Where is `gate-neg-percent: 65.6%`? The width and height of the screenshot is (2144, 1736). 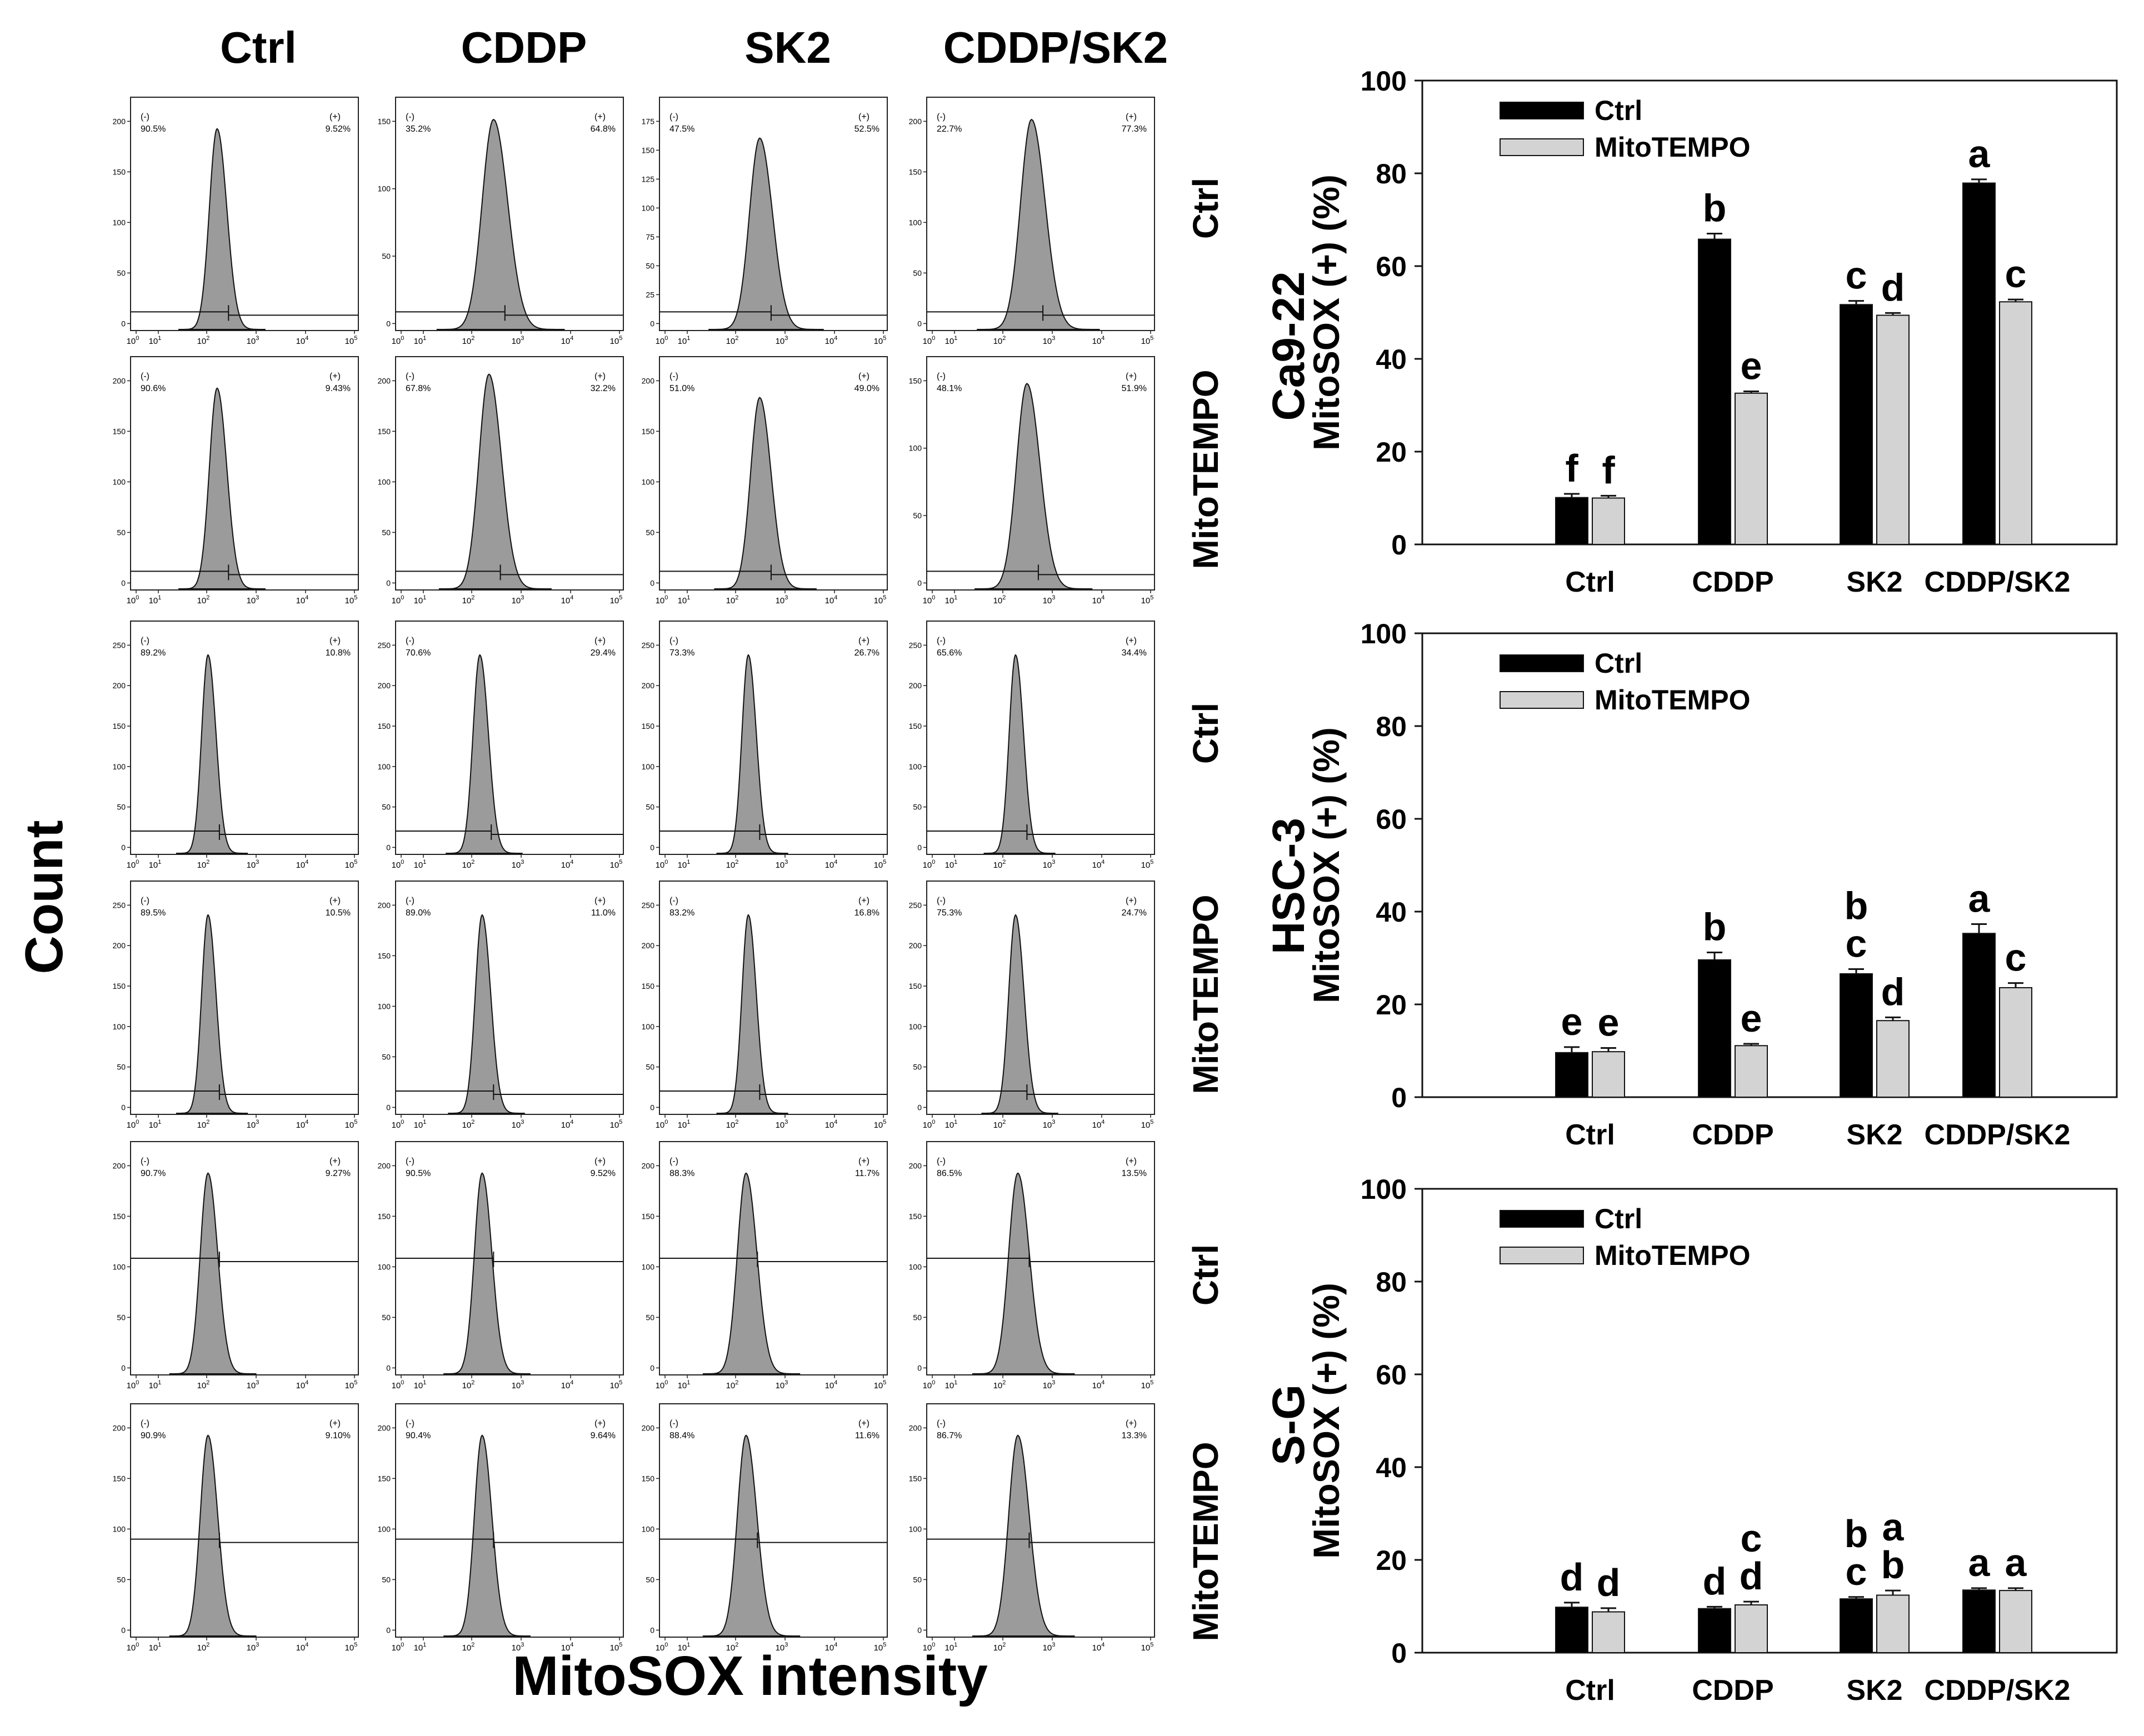
gate-neg-percent: 65.6% is located at coordinates (950, 653).